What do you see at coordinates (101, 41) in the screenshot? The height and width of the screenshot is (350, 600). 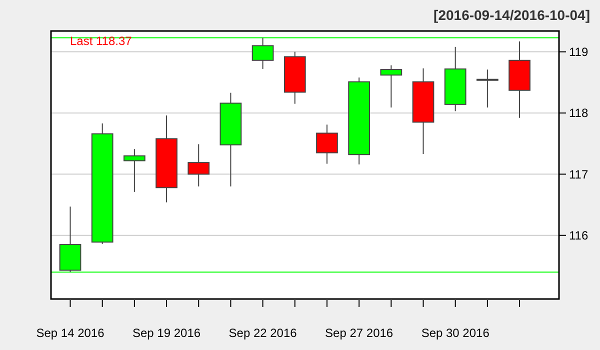 I see `annotation: Last 118.37` at bounding box center [101, 41].